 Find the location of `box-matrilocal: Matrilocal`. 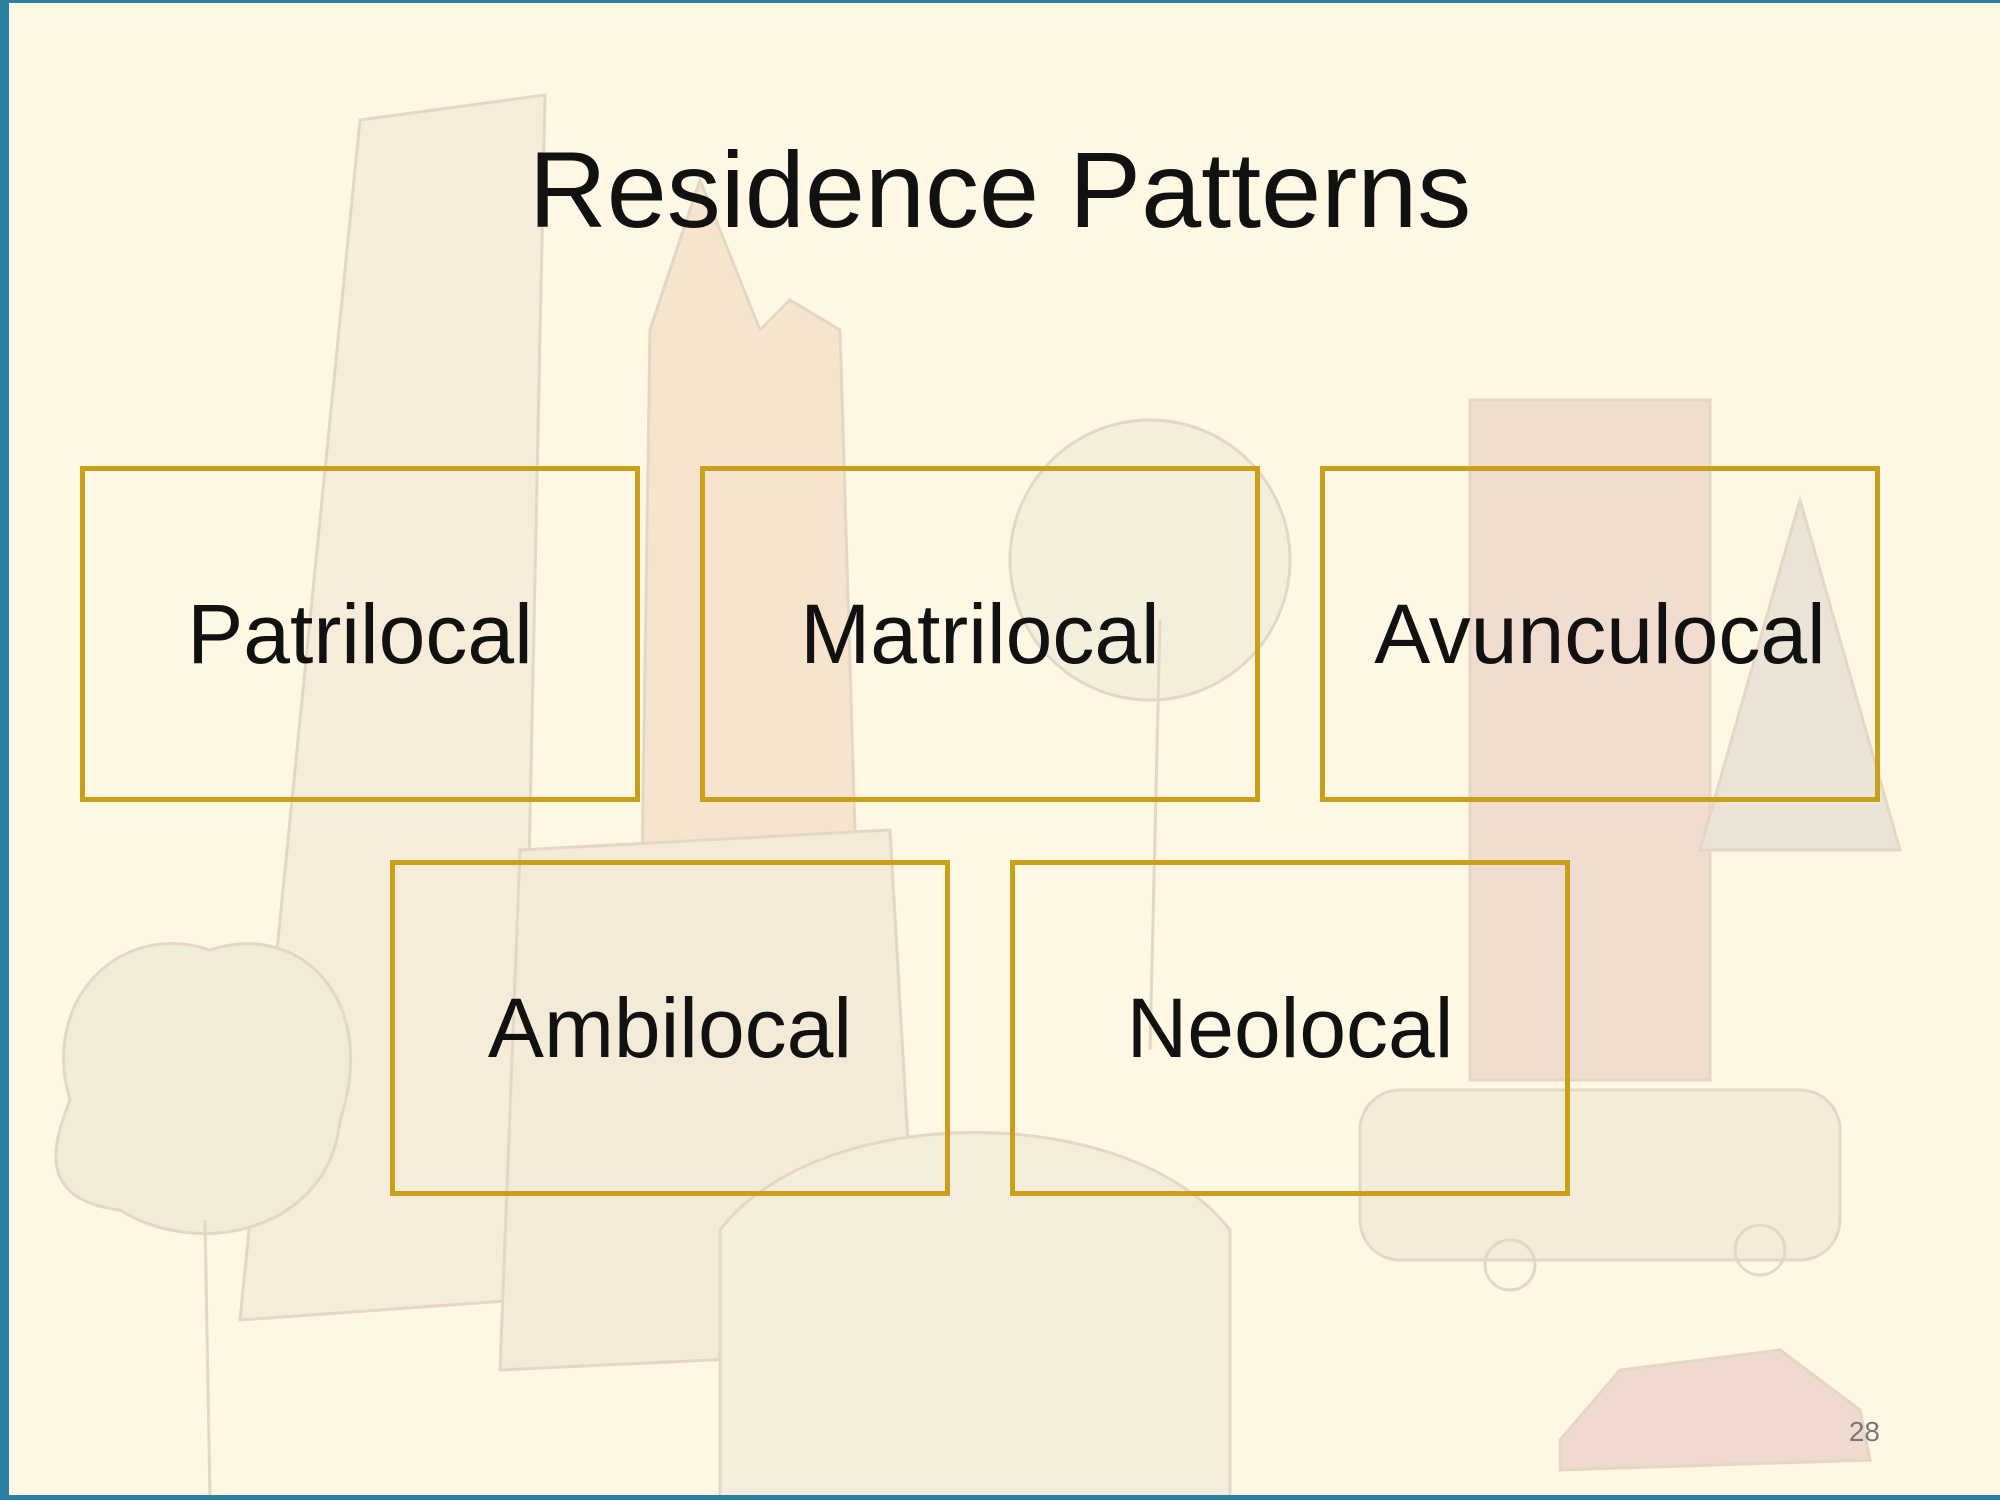

box-matrilocal: Matrilocal is located at coordinates (980, 634).